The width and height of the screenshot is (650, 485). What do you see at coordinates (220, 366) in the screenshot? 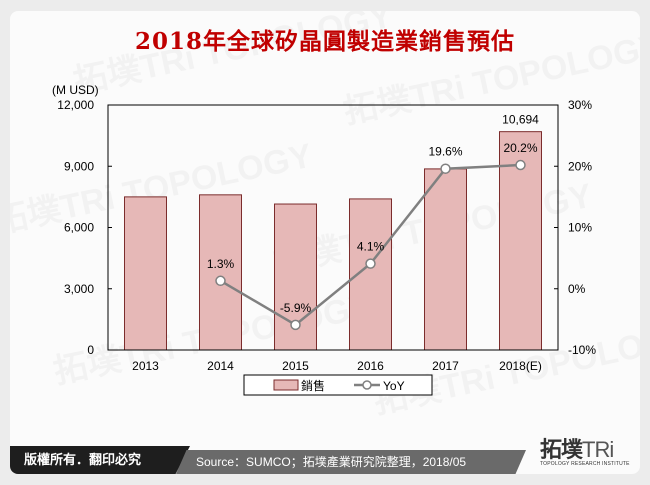
I see `x-tick: 2014` at bounding box center [220, 366].